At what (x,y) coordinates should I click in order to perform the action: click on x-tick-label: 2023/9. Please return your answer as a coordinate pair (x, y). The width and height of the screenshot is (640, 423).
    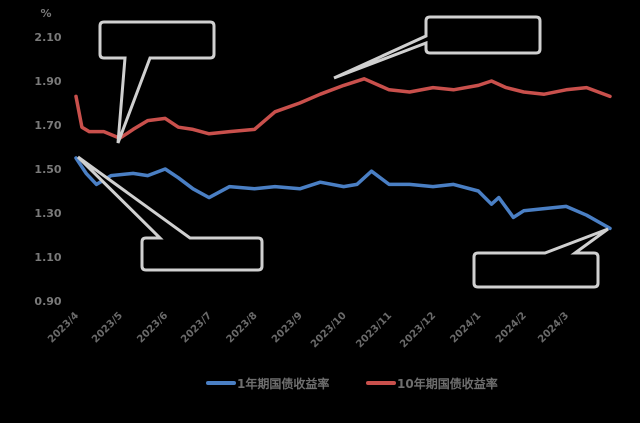
    Looking at the image, I should click on (287, 327).